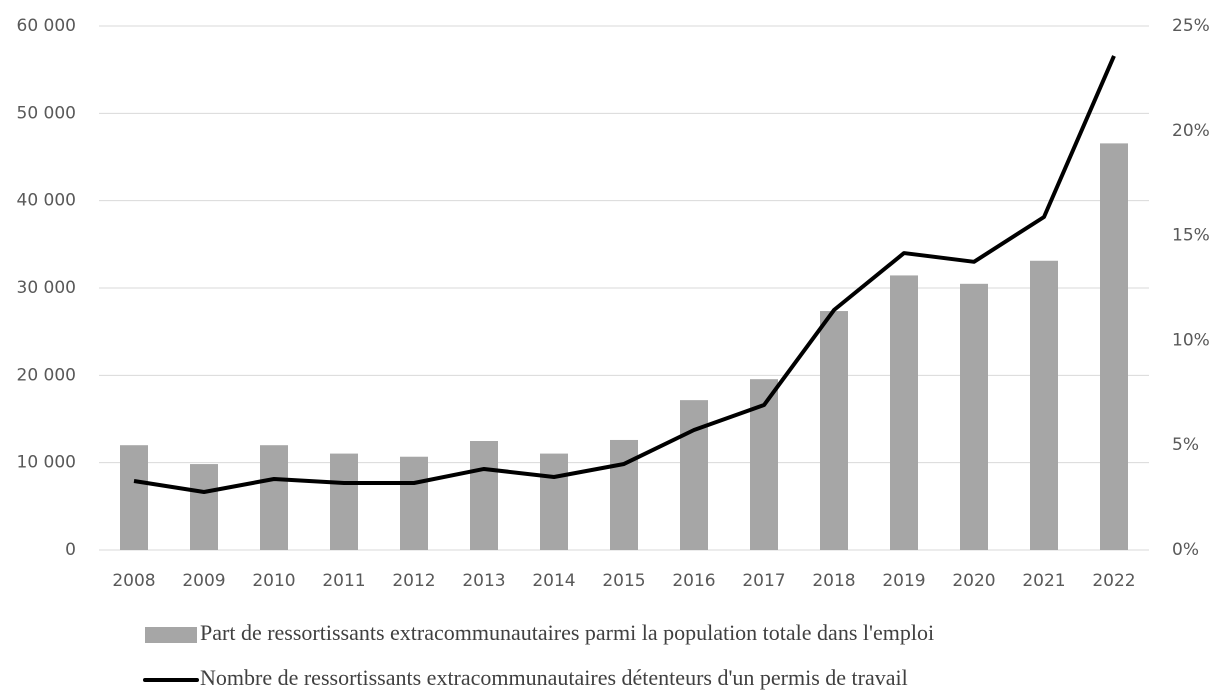  What do you see at coordinates (46, 375) in the screenshot?
I see `y-tick-label: 20 000` at bounding box center [46, 375].